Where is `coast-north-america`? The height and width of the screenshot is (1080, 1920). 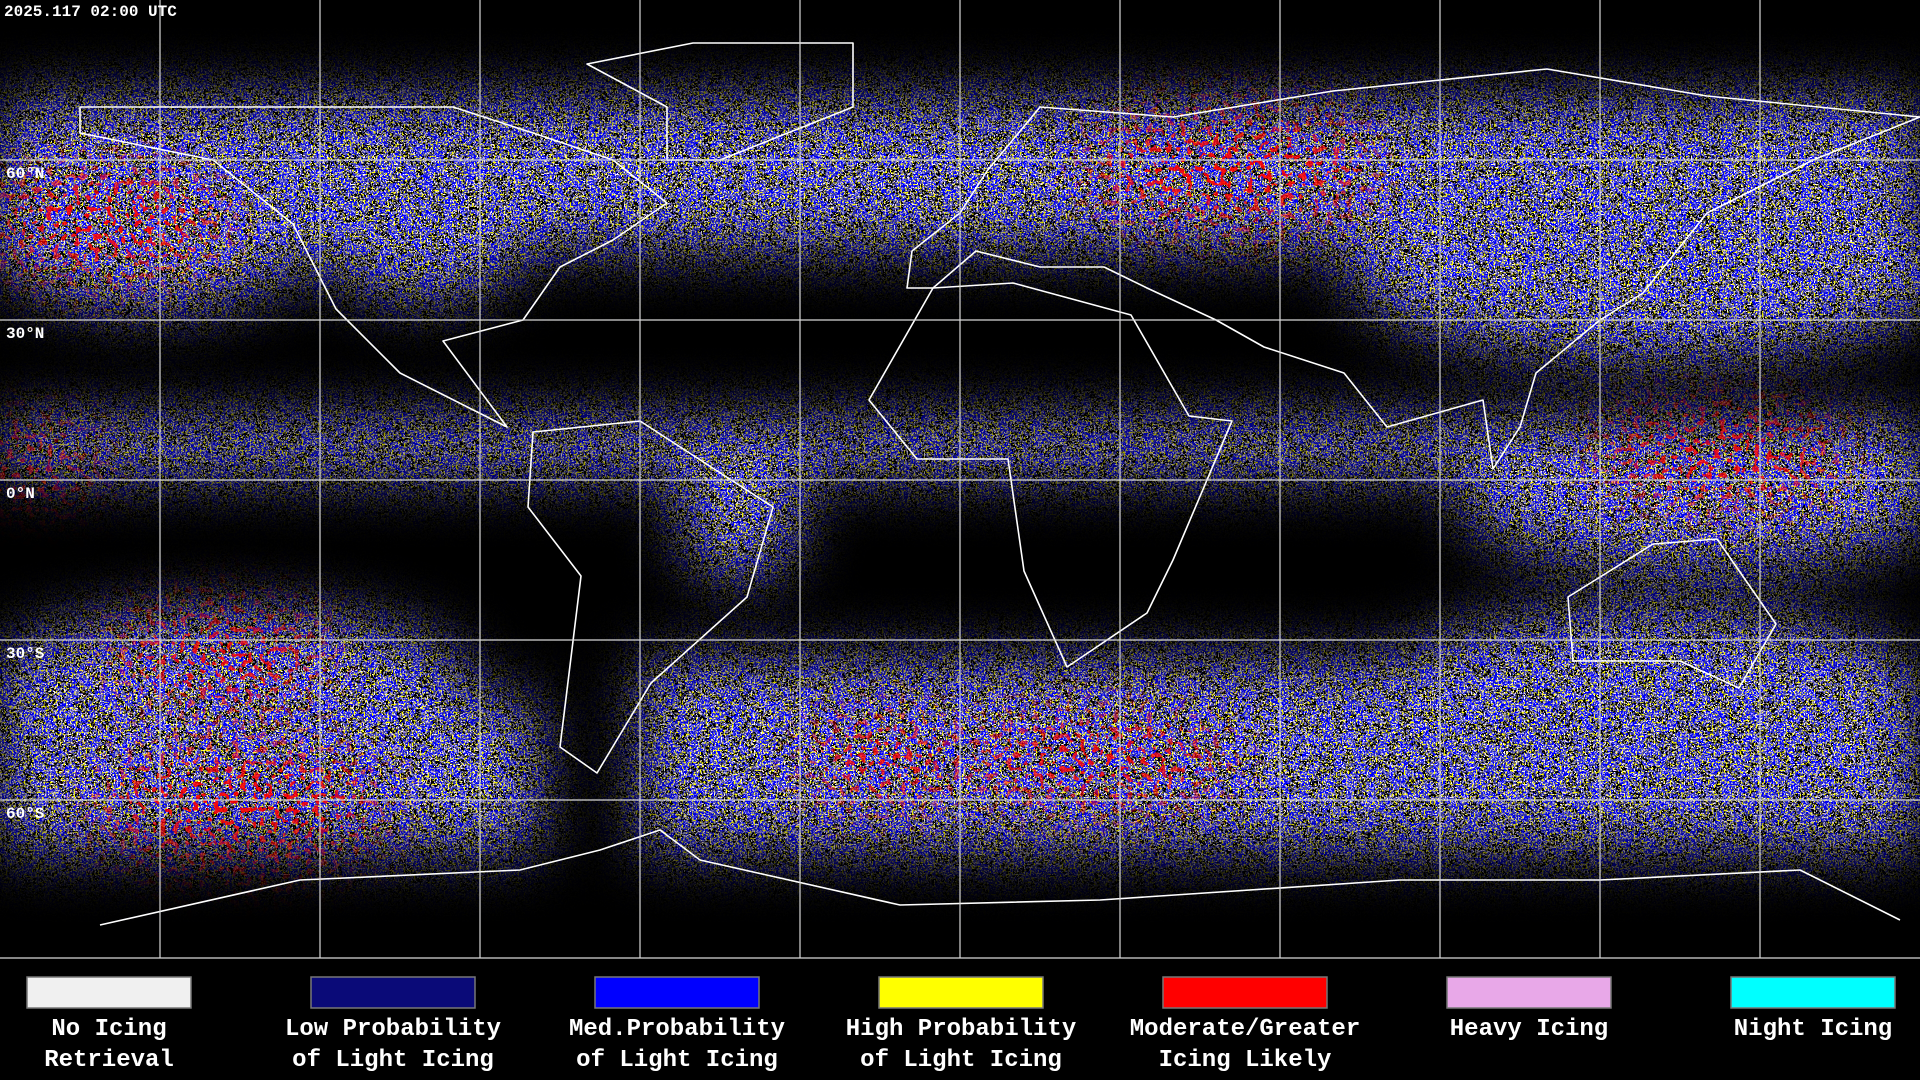 coast-north-america is located at coordinates (373, 267).